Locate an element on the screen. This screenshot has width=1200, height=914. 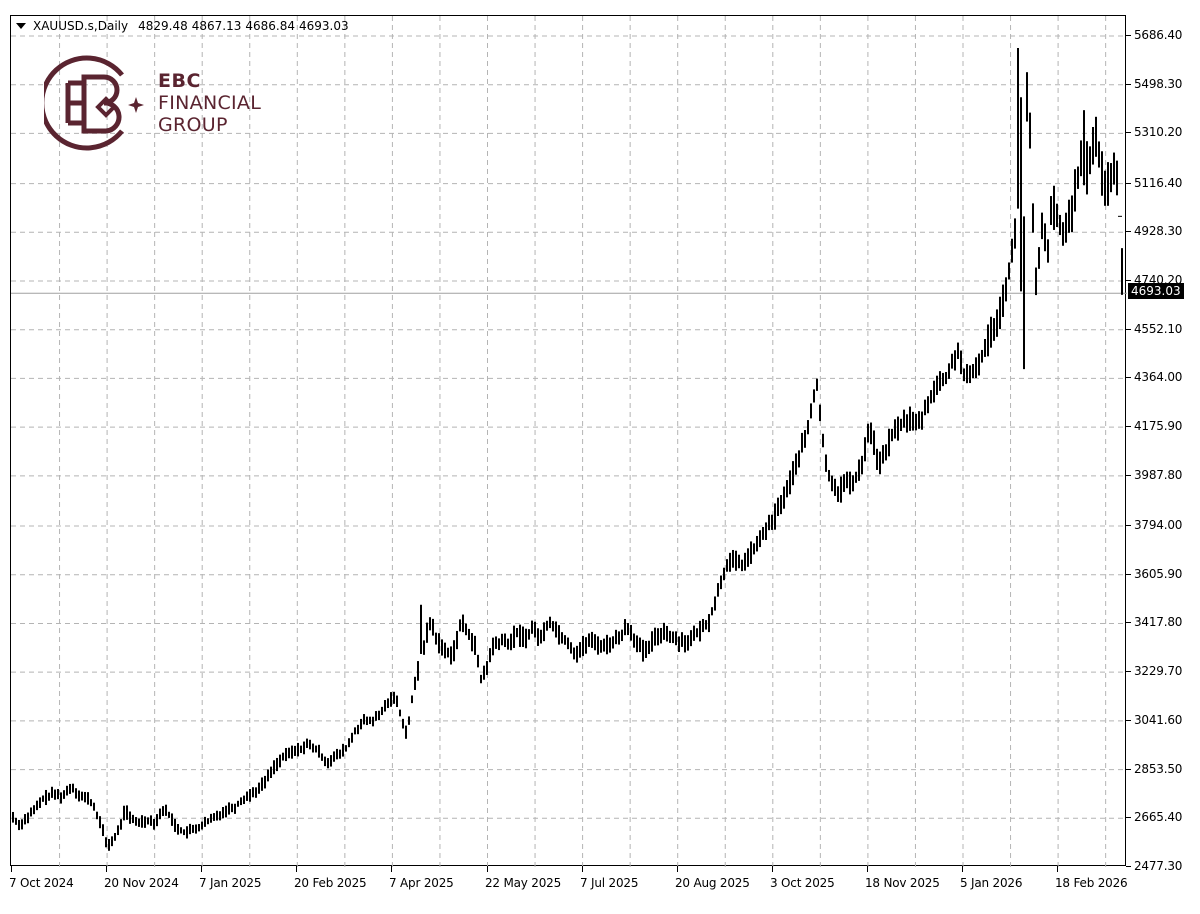
y-axis-label: 5116.40 is located at coordinates (1158, 183).